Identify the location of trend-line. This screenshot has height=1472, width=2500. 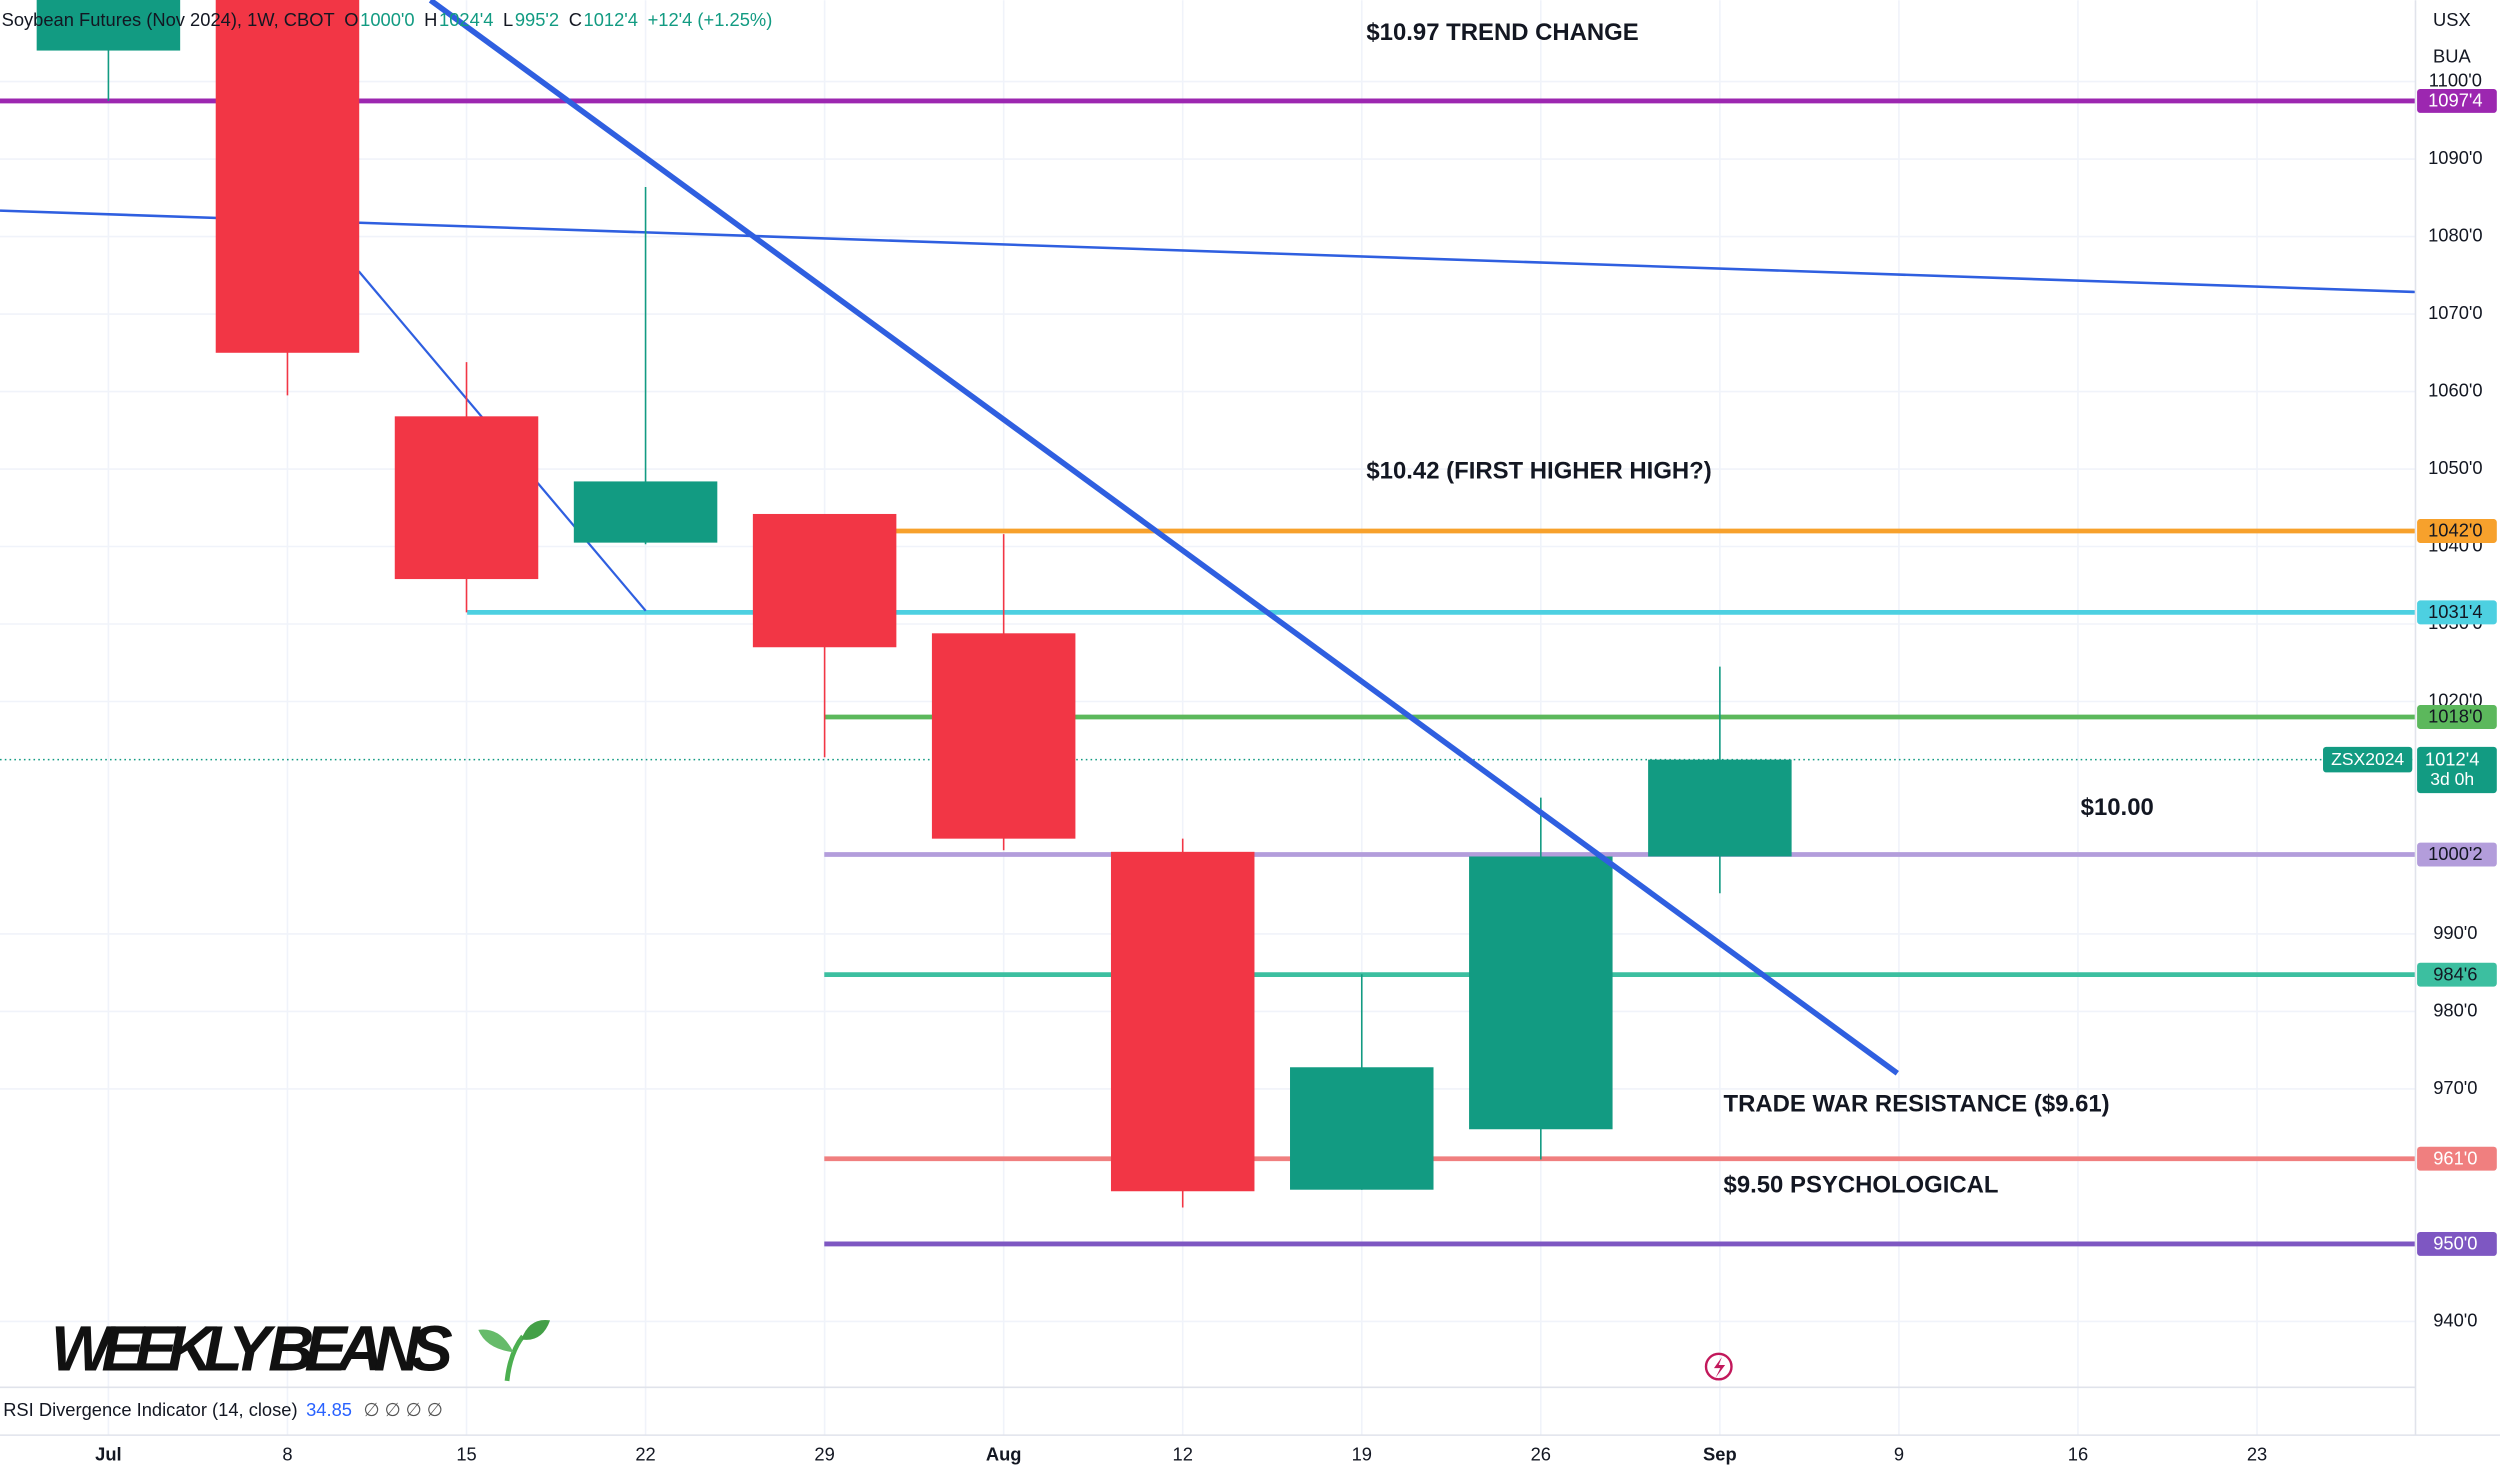
(1208, 251).